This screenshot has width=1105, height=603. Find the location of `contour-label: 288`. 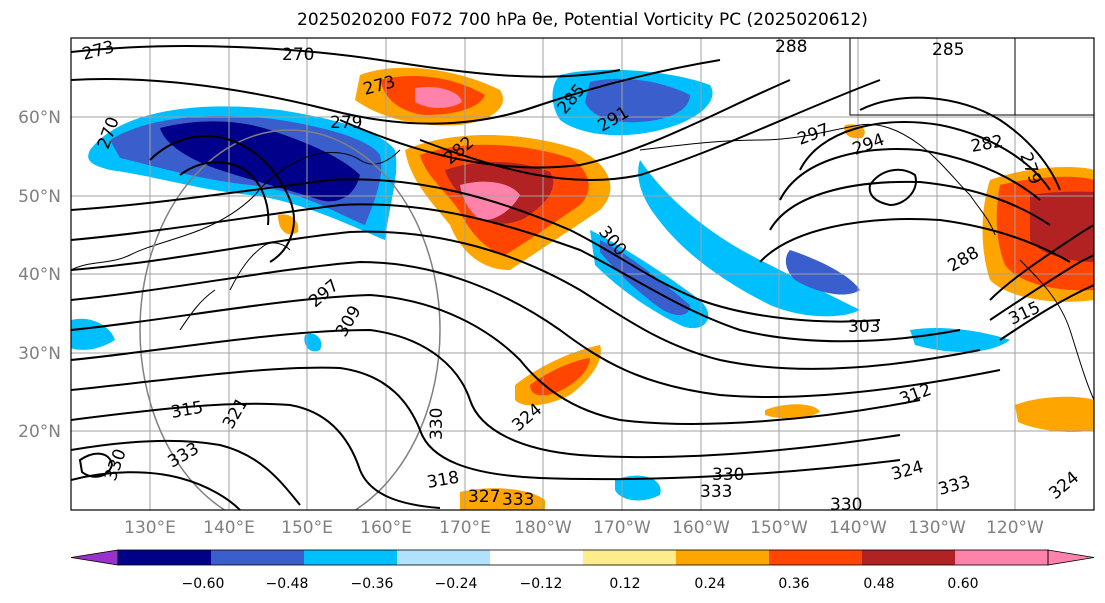

contour-label: 288 is located at coordinates (791, 47).